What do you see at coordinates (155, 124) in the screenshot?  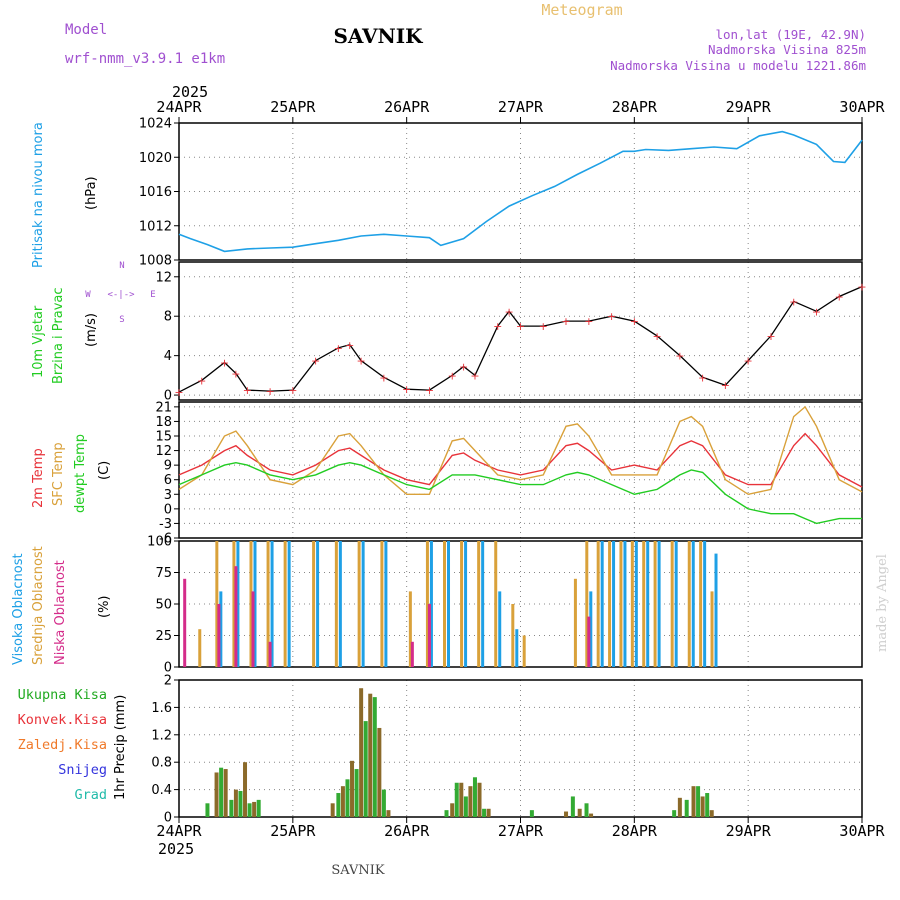 I see `pressure-ytick-label: 1024` at bounding box center [155, 124].